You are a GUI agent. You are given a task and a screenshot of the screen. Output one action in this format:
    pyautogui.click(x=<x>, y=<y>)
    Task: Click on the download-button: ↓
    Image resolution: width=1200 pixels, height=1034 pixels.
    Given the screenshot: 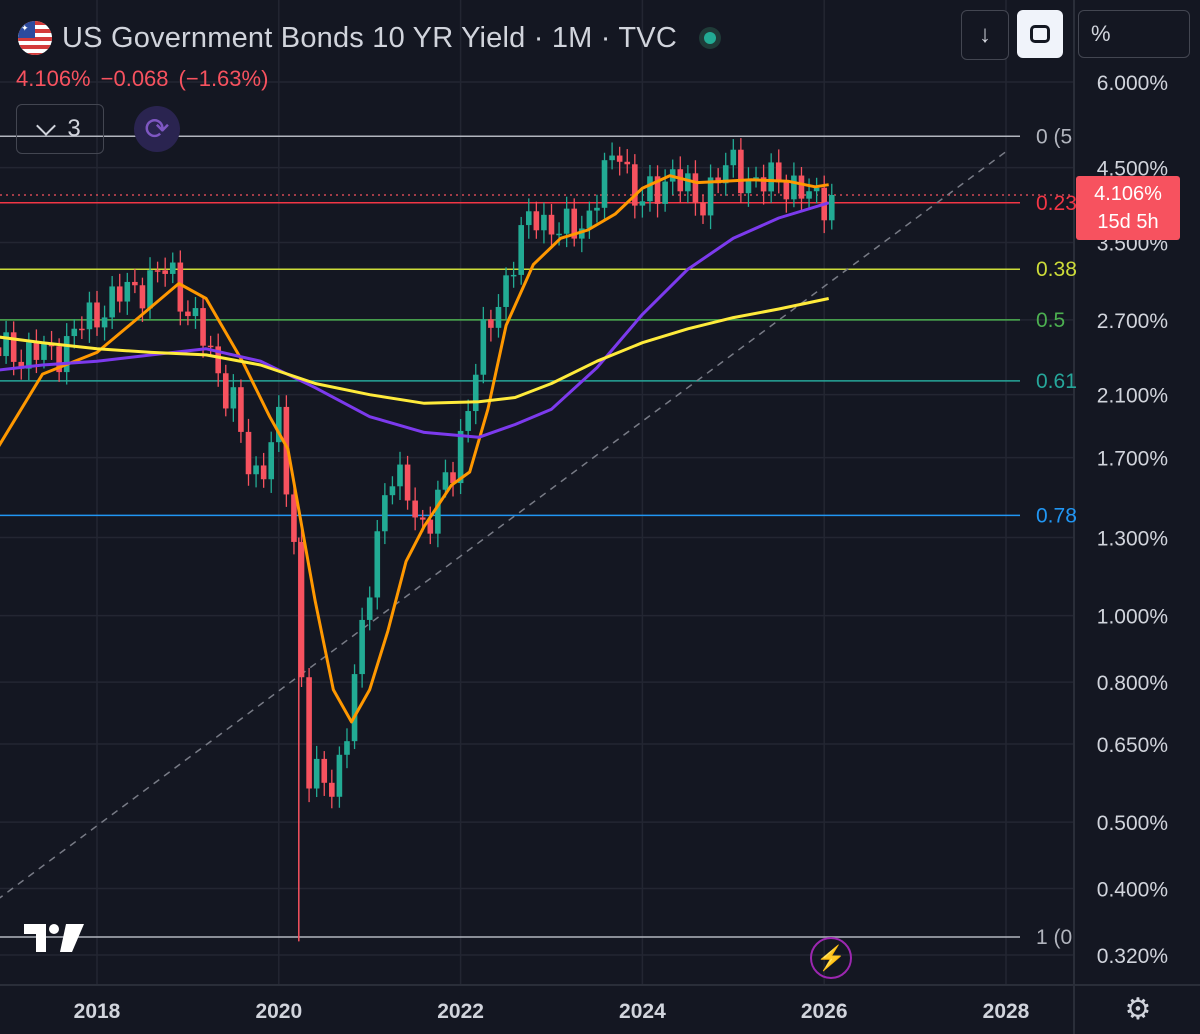 What is the action you would take?
    pyautogui.click(x=985, y=35)
    